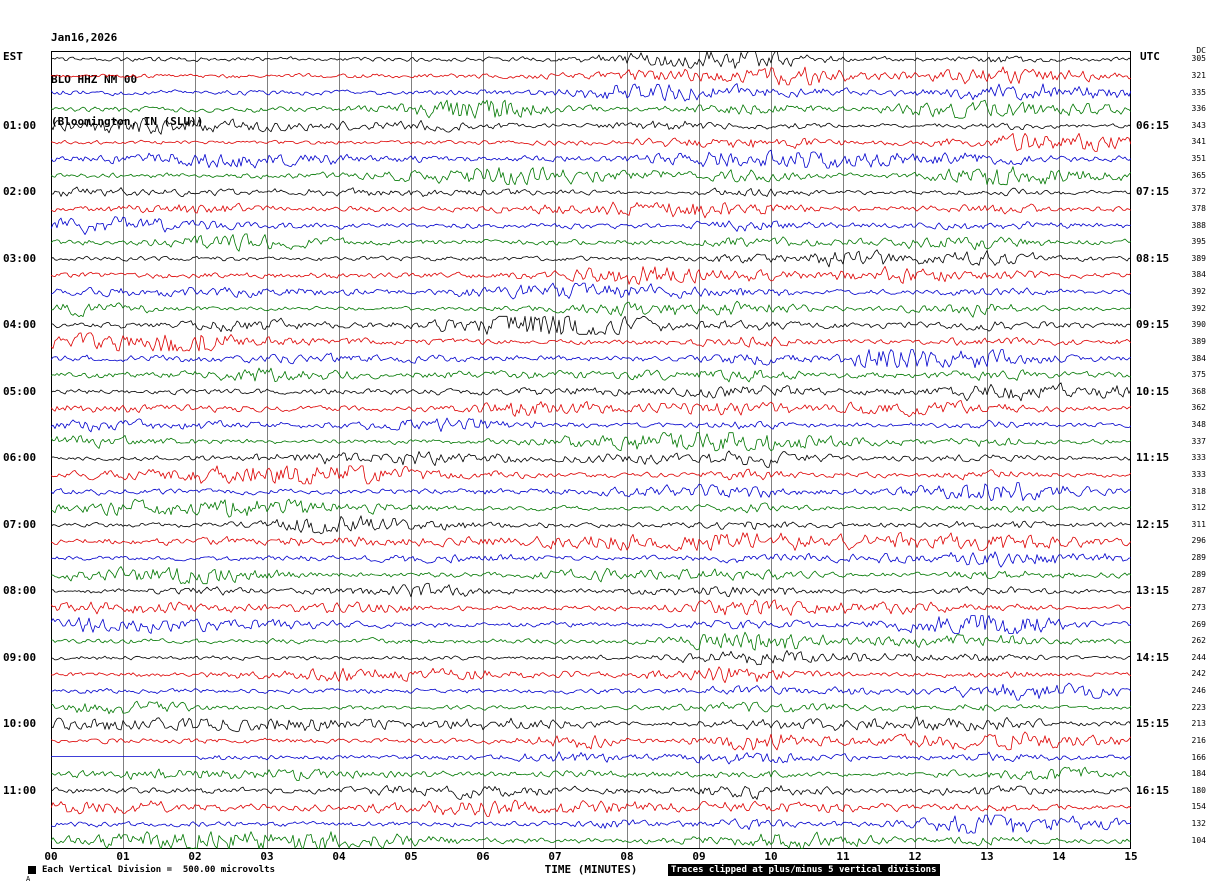 The width and height of the screenshot is (1210, 886). Describe the element at coordinates (1198, 391) in the screenshot. I see `dc-value: 368` at that location.